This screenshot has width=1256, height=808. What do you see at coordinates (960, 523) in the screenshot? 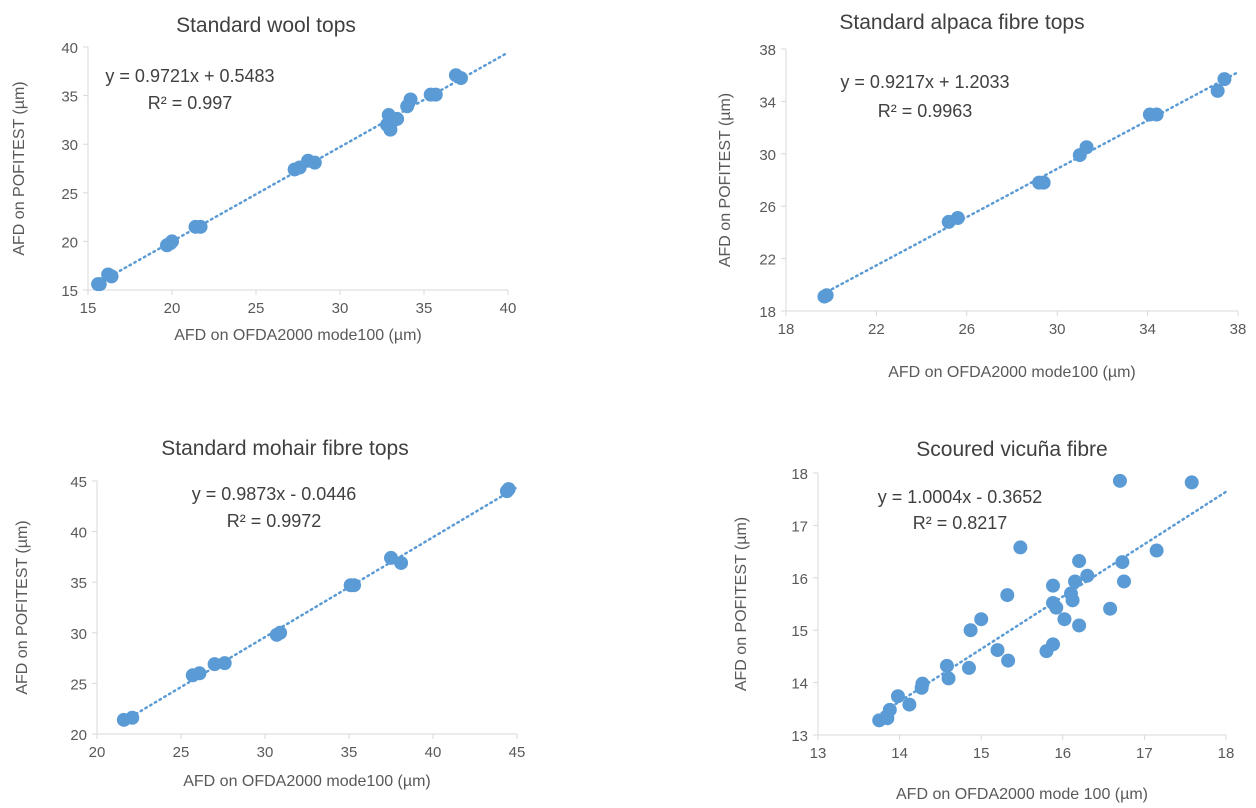
I see `r-squared-label: R² = 0.8217` at bounding box center [960, 523].